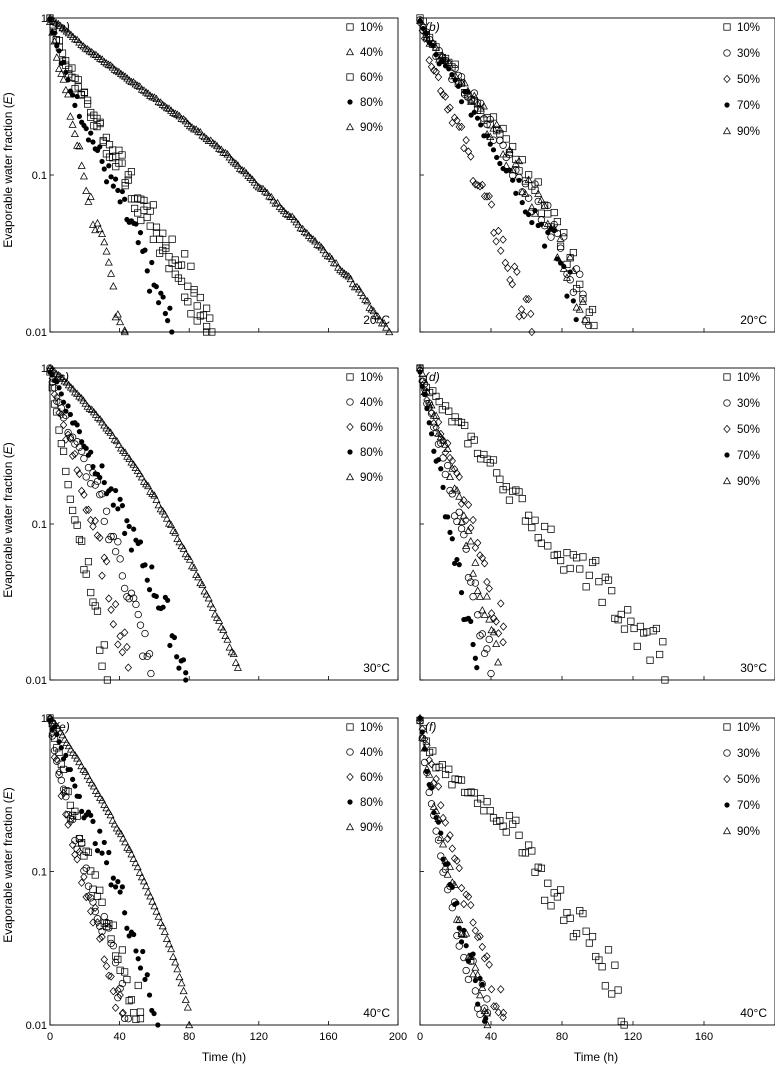 The width and height of the screenshot is (775, 1066). Describe the element at coordinates (727, 753) in the screenshot. I see `legend-marker-circle` at that location.